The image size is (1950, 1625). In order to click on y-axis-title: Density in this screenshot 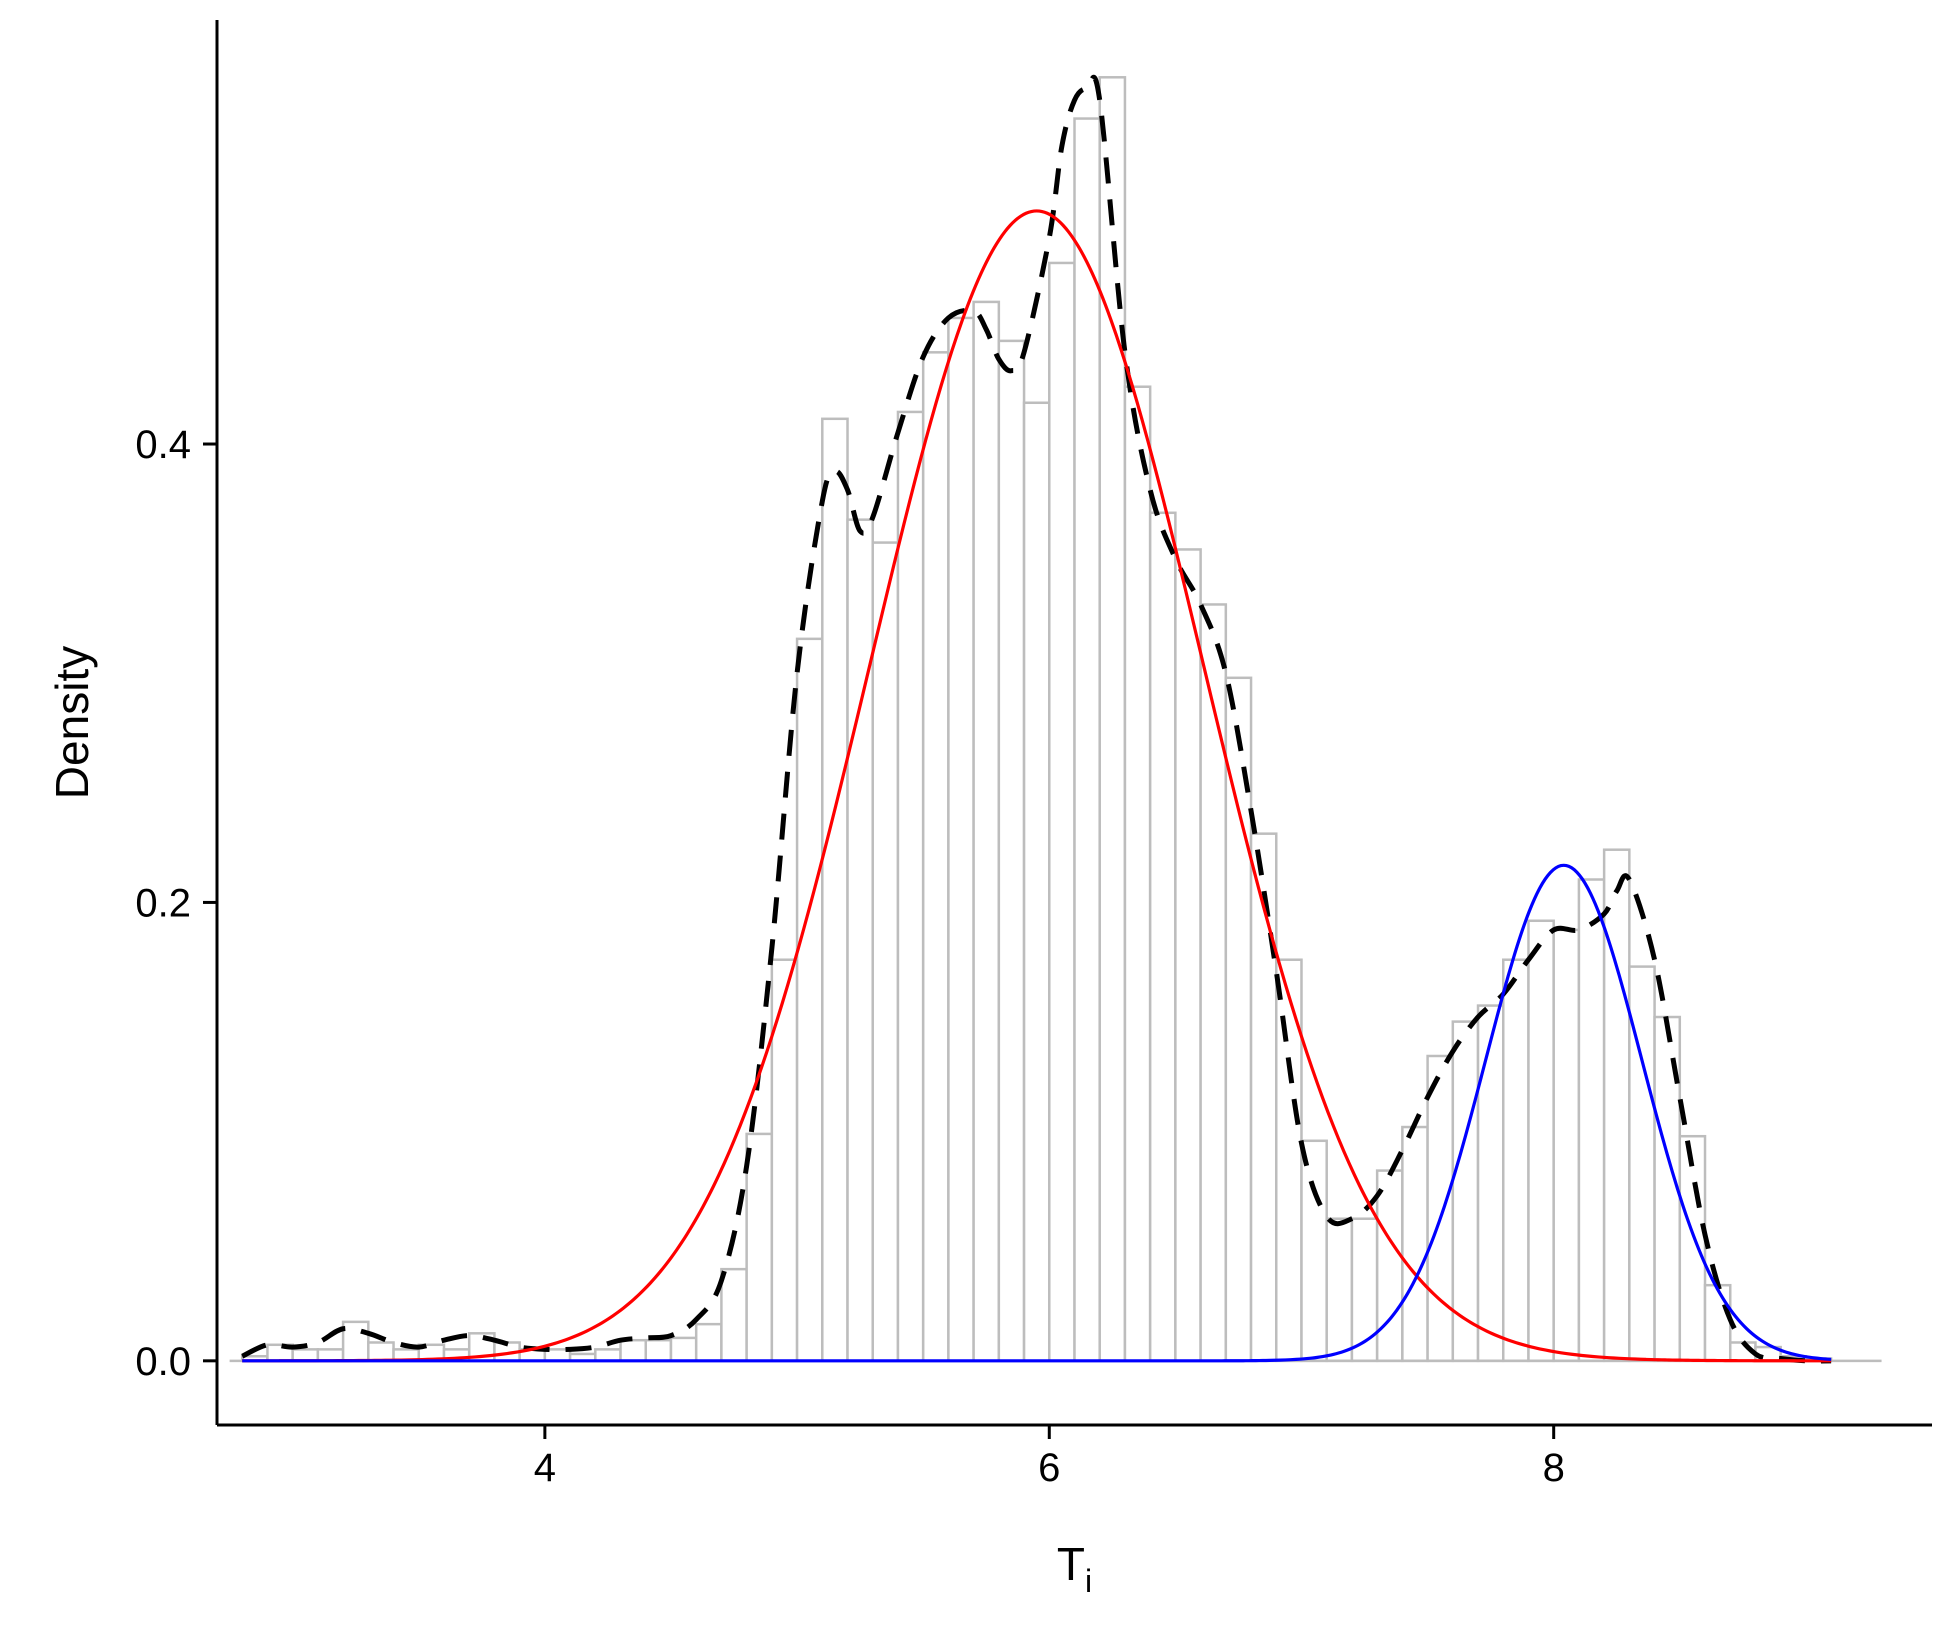, I will do `click(72, 722)`.